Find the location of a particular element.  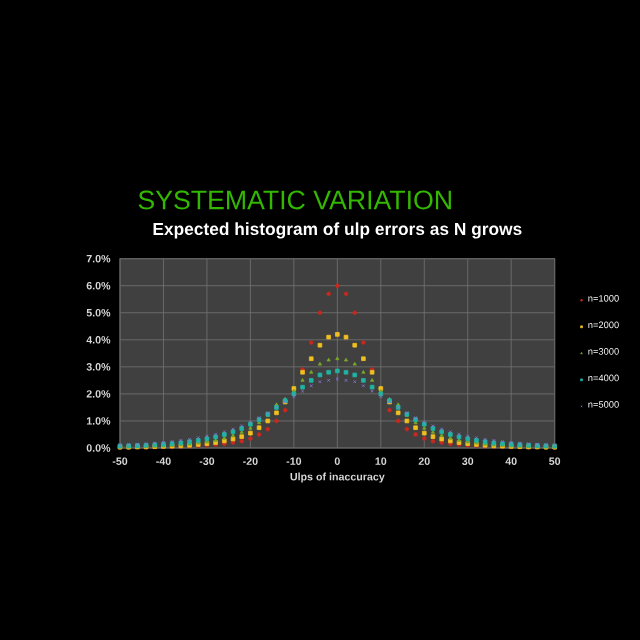

chart-subtitle: Expected histogram of ulp errors as N grows is located at coordinates (337, 230).